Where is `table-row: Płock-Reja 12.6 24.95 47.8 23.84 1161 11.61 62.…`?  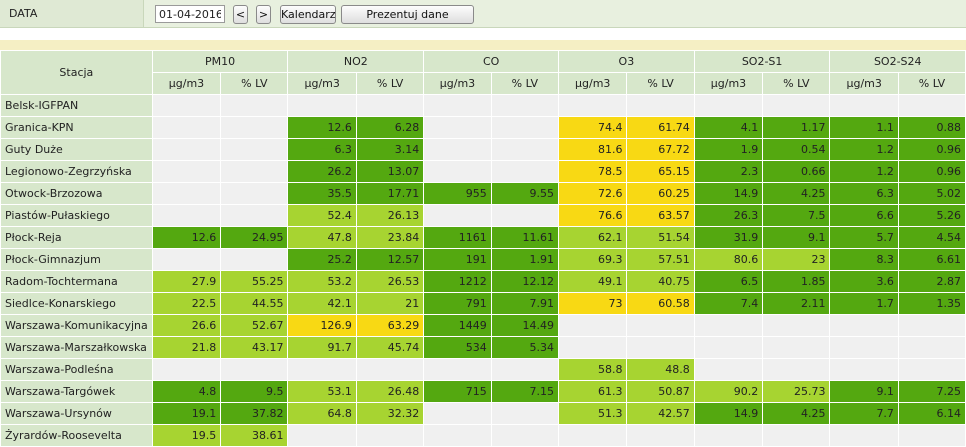 table-row: Płock-Reja 12.6 24.95 47.8 23.84 1161 11.61 62.… is located at coordinates (483, 237).